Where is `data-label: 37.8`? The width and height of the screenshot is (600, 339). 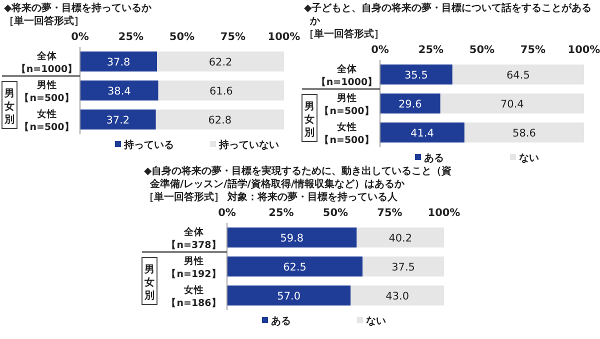 data-label: 37.8 is located at coordinates (118, 62).